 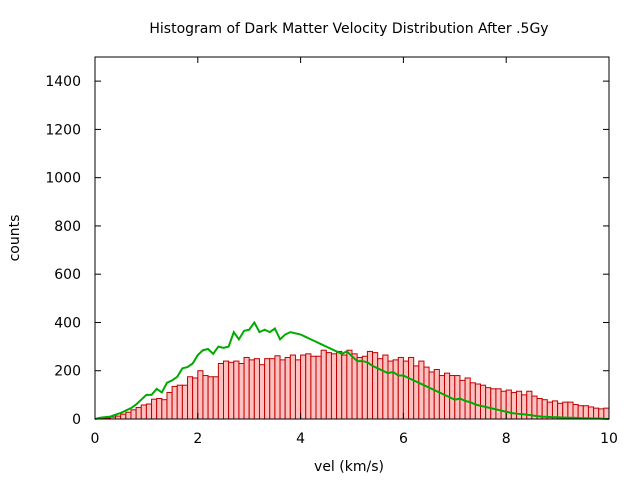 I want to click on x-tick-label: 4, so click(x=300, y=439).